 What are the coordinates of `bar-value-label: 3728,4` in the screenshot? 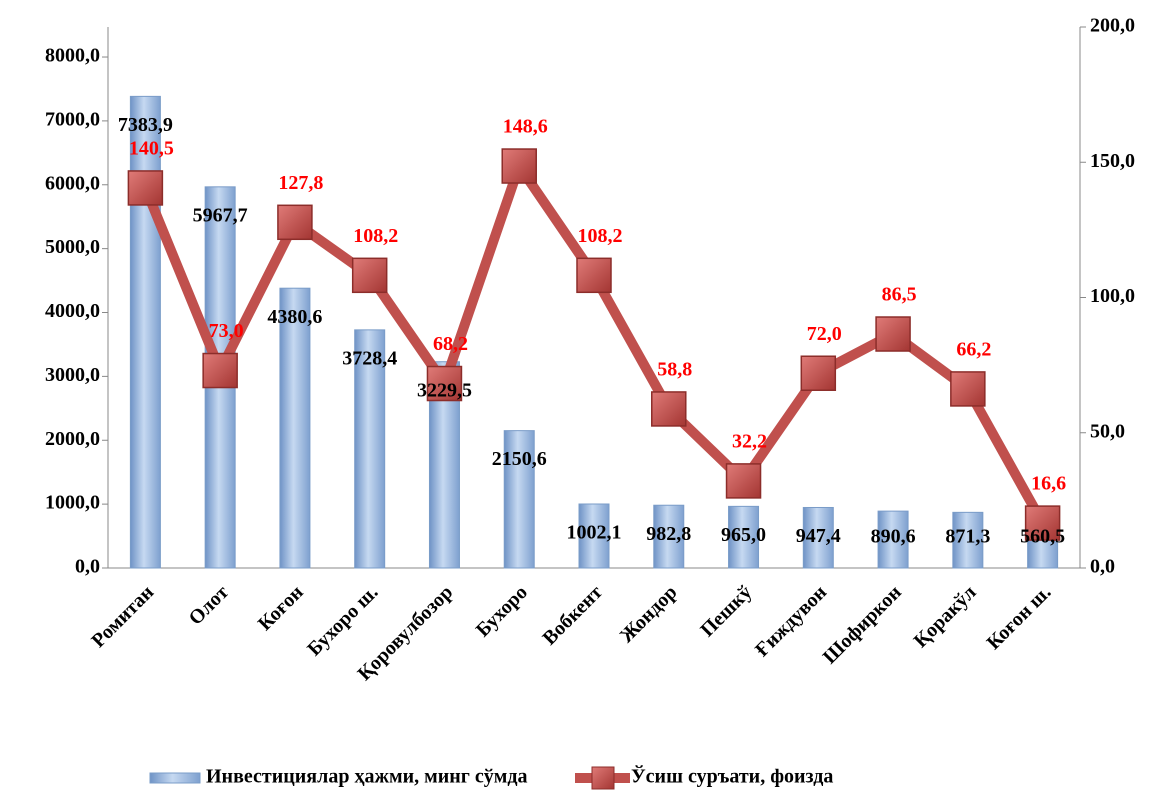 It's located at (369, 358).